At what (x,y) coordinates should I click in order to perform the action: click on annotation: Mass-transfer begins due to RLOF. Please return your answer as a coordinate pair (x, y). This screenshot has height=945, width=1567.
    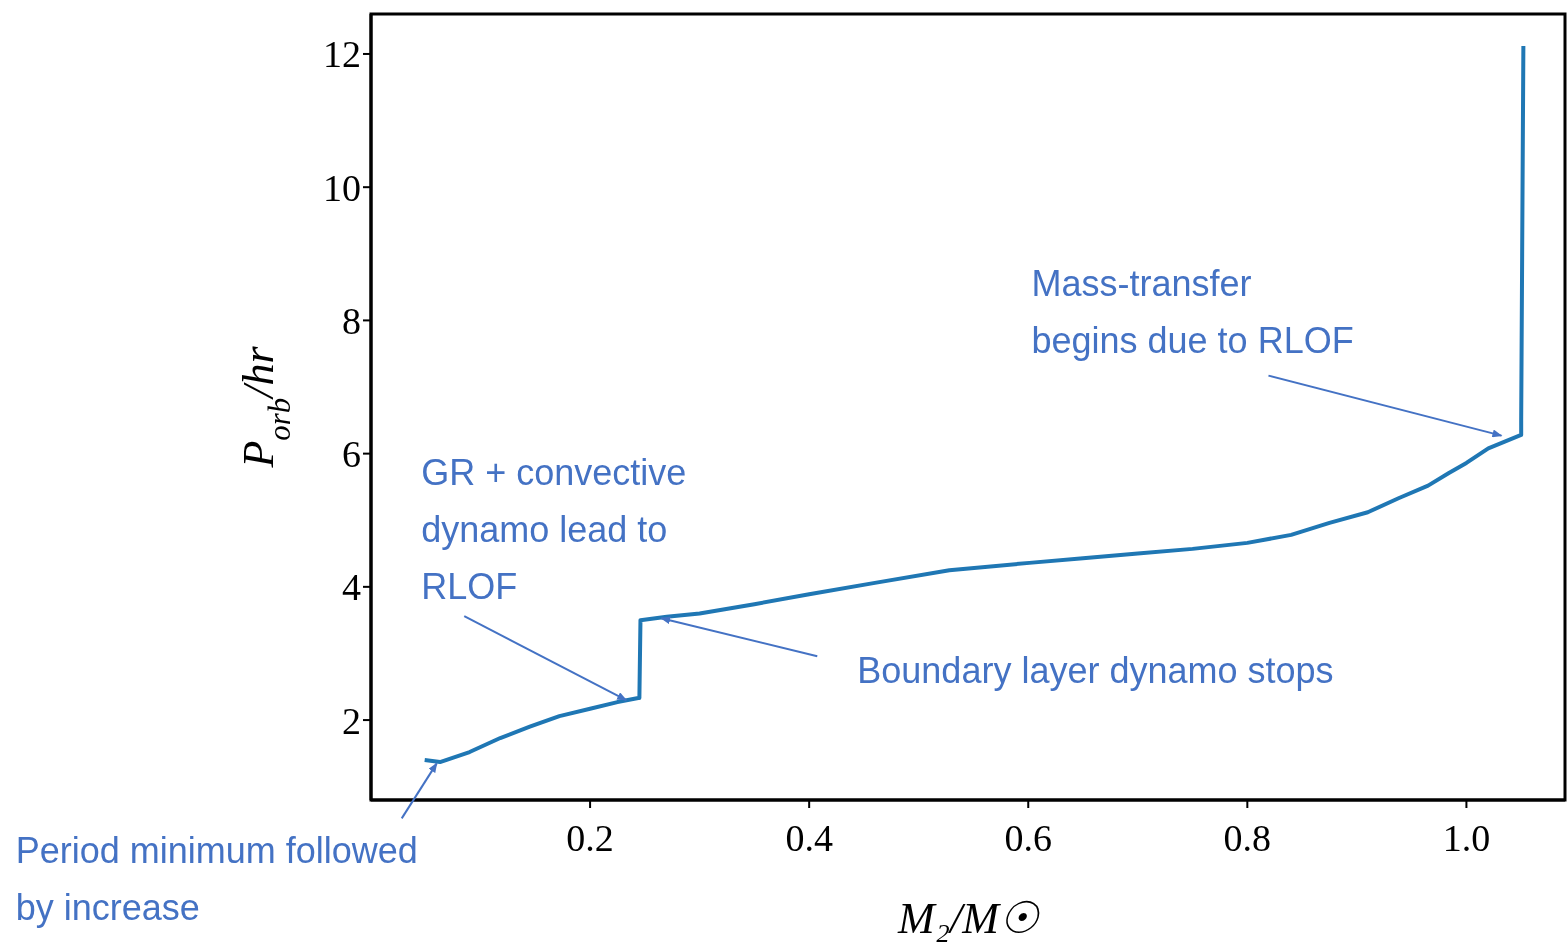
    Looking at the image, I should click on (1192, 311).